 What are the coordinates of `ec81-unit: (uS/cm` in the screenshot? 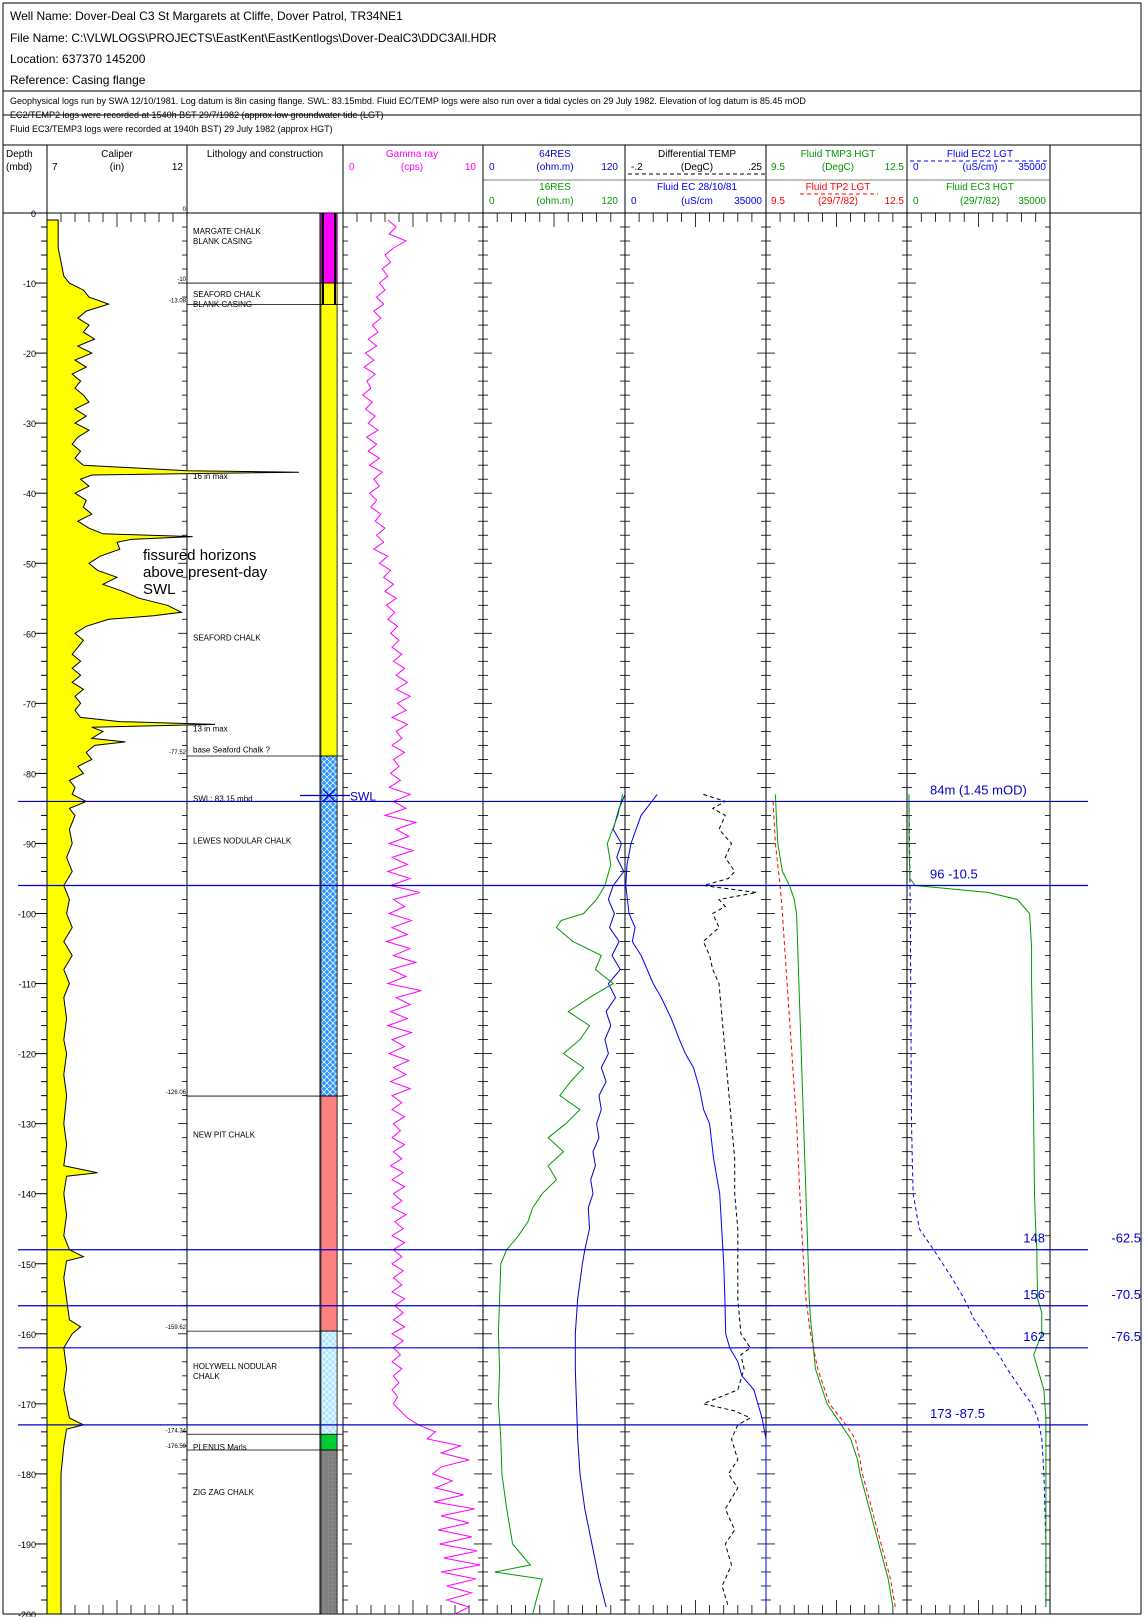 It's located at (697, 201).